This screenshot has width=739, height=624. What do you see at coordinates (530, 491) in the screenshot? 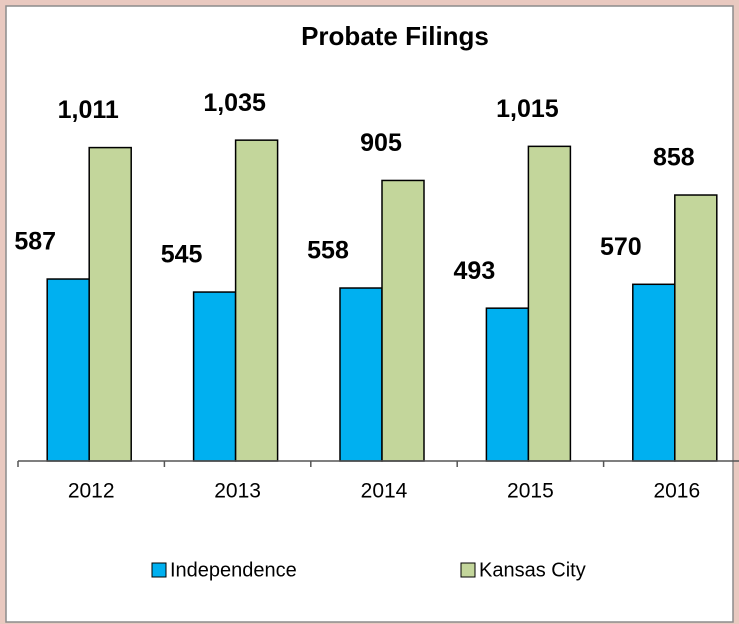
I see `x-tick-label: 2015` at bounding box center [530, 491].